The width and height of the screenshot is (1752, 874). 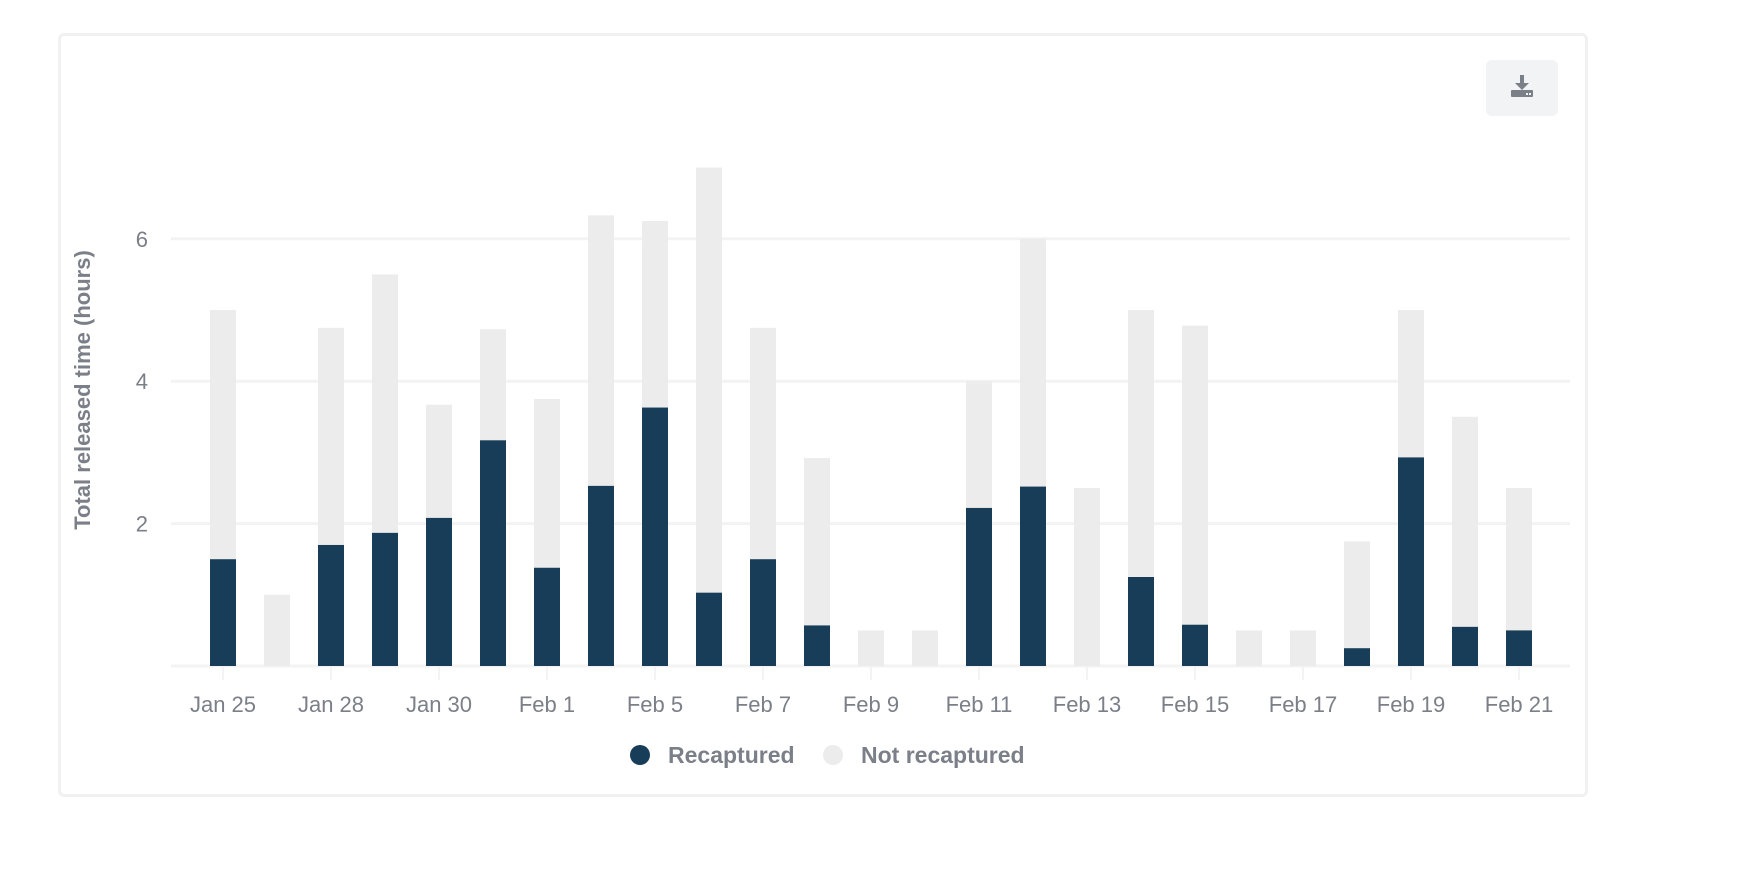 I want to click on legend-label-not-recaptured: Not recaptured, so click(x=943, y=755).